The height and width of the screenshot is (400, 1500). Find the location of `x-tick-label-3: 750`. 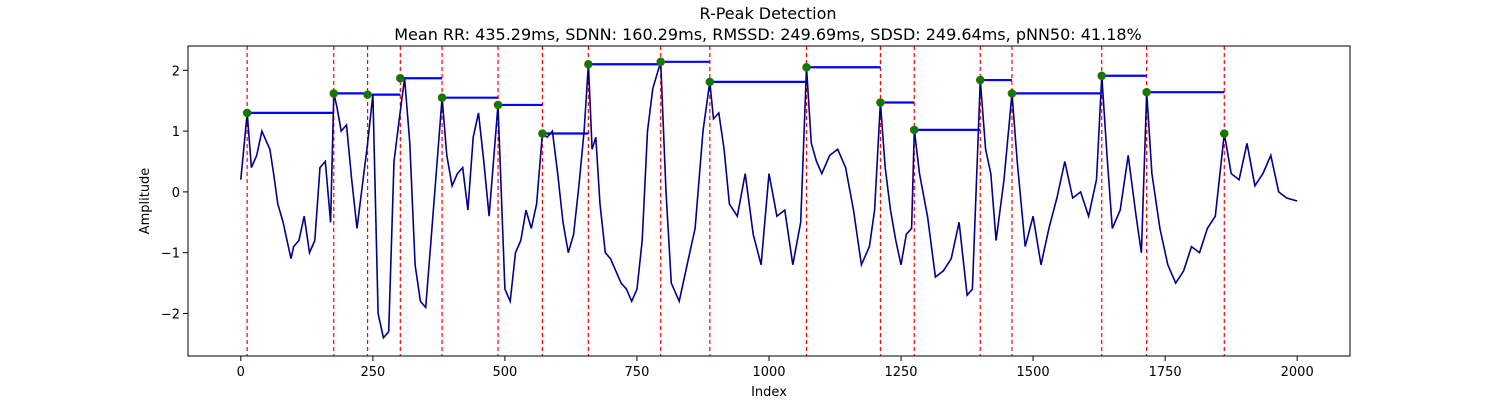

x-tick-label-3: 750 is located at coordinates (637, 372).